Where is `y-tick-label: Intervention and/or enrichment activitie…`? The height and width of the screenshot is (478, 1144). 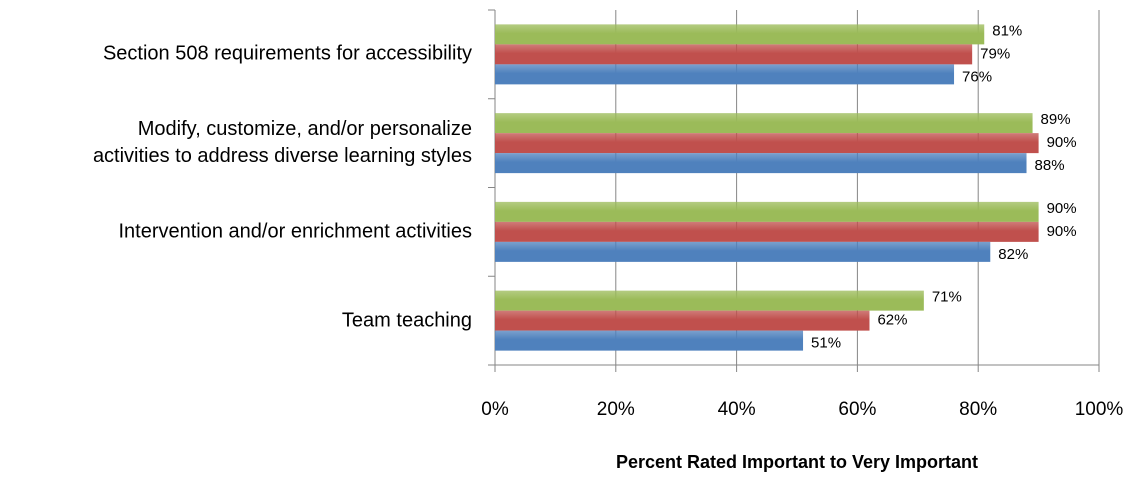
y-tick-label: Intervention and/or enrichment activitie… is located at coordinates (295, 231).